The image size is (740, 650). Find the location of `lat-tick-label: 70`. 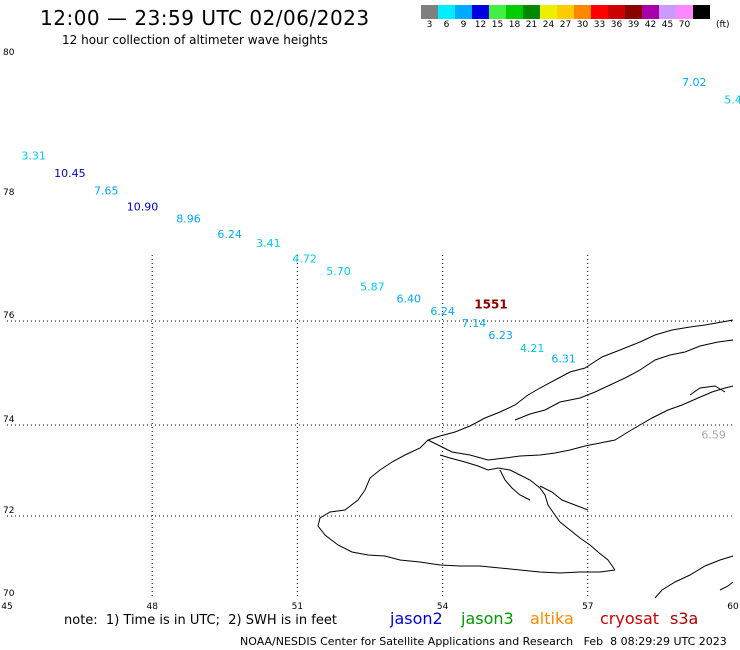

lat-tick-label: 70 is located at coordinates (9, 594).